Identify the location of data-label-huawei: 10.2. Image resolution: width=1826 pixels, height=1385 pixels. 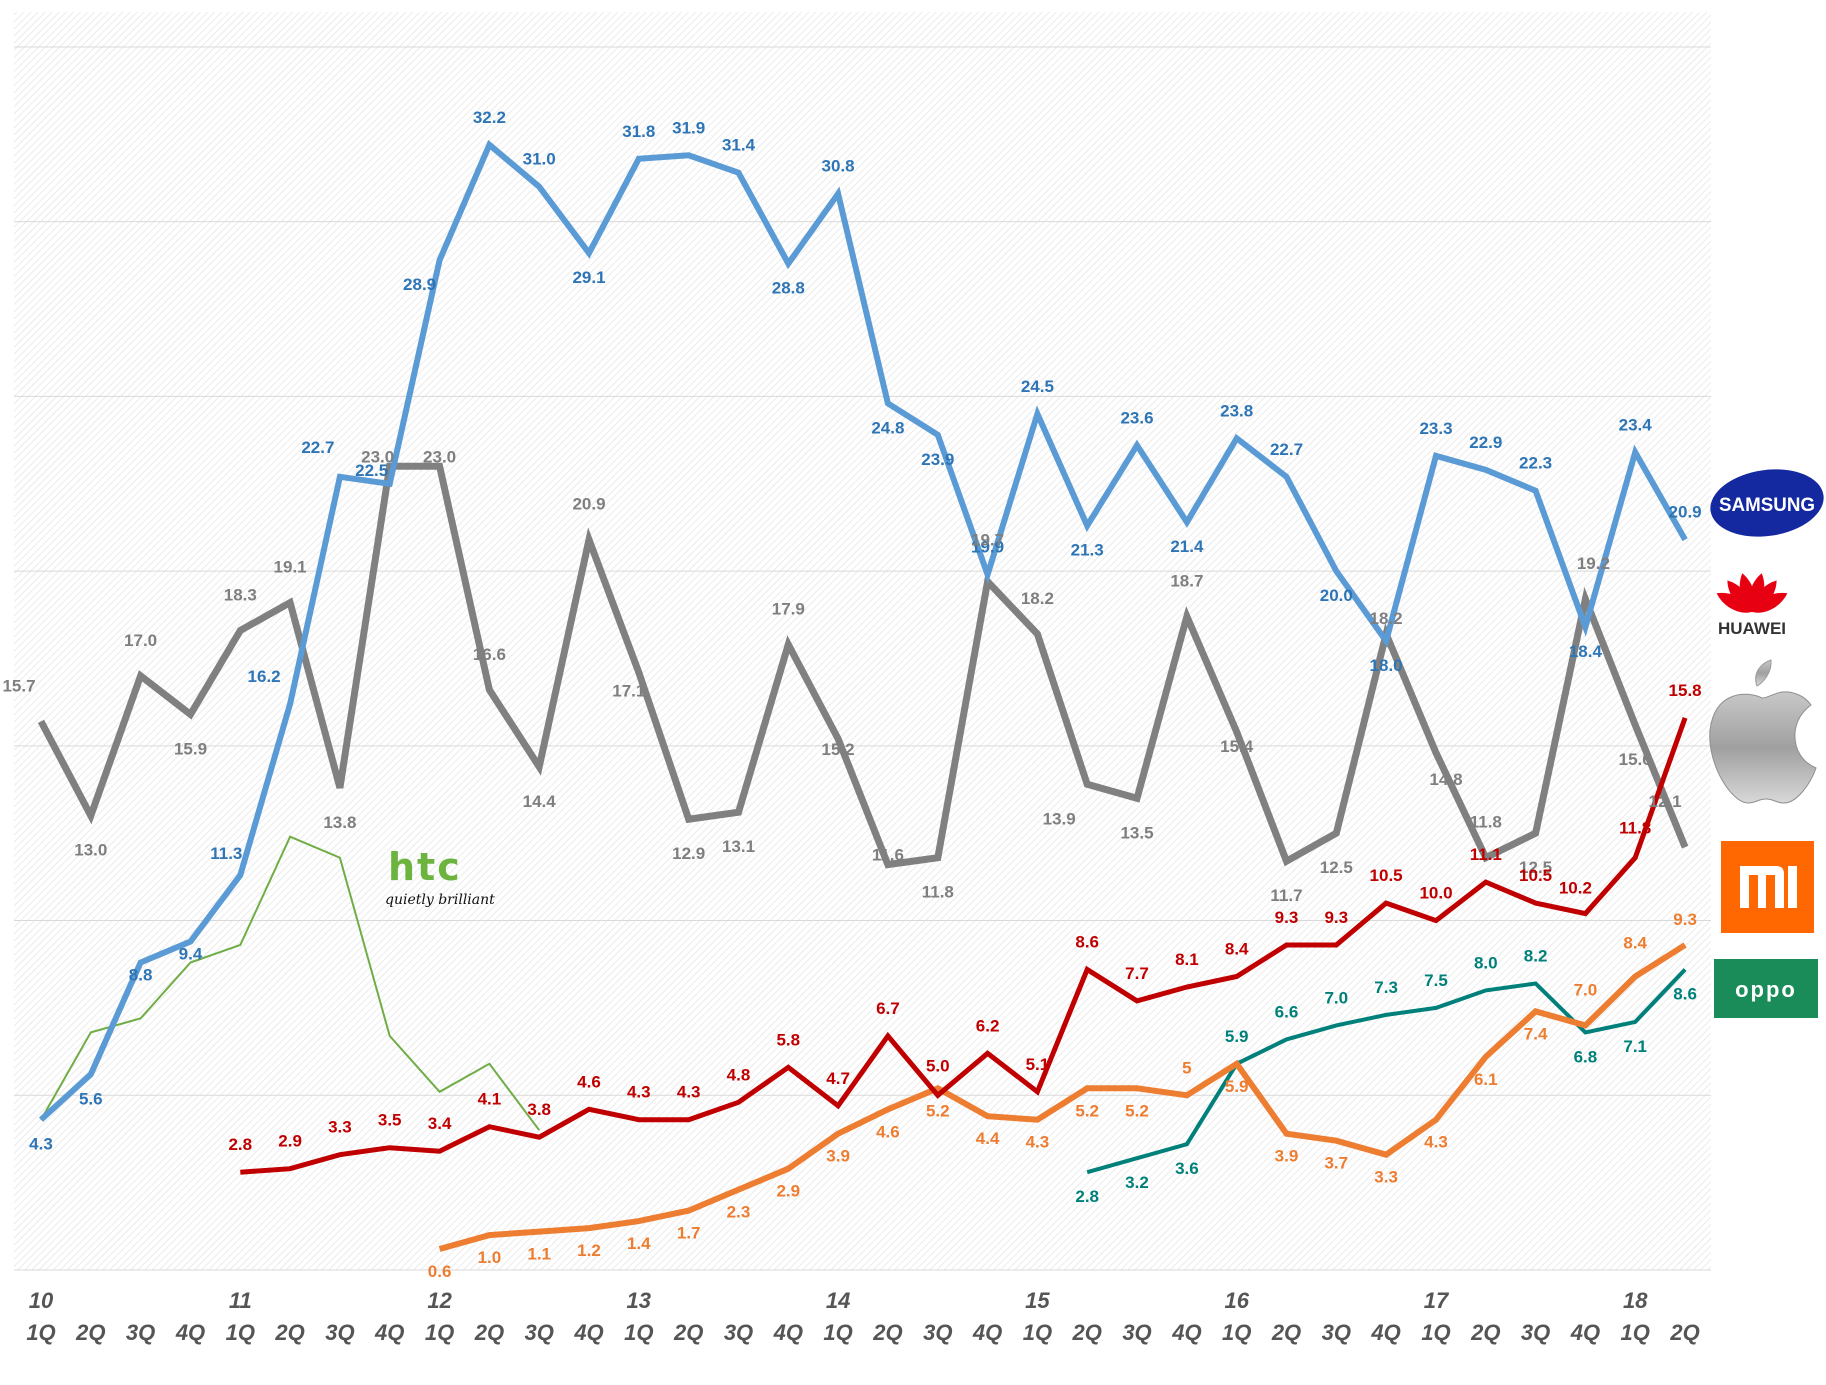
(1575, 888).